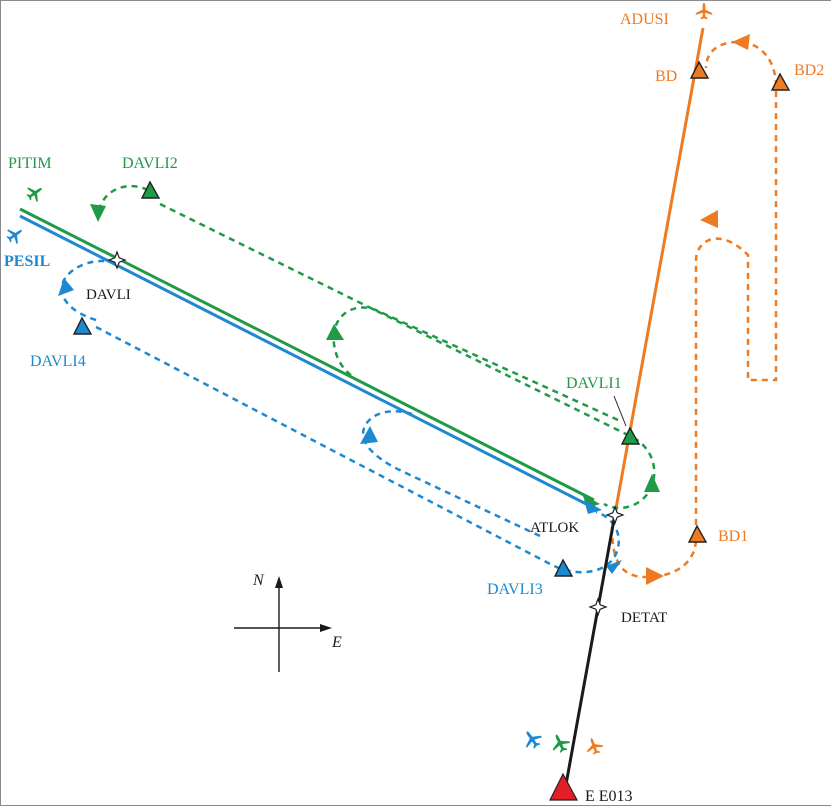  Describe the element at coordinates (30, 163) in the screenshot. I see `label-pitim: PITIM` at that location.